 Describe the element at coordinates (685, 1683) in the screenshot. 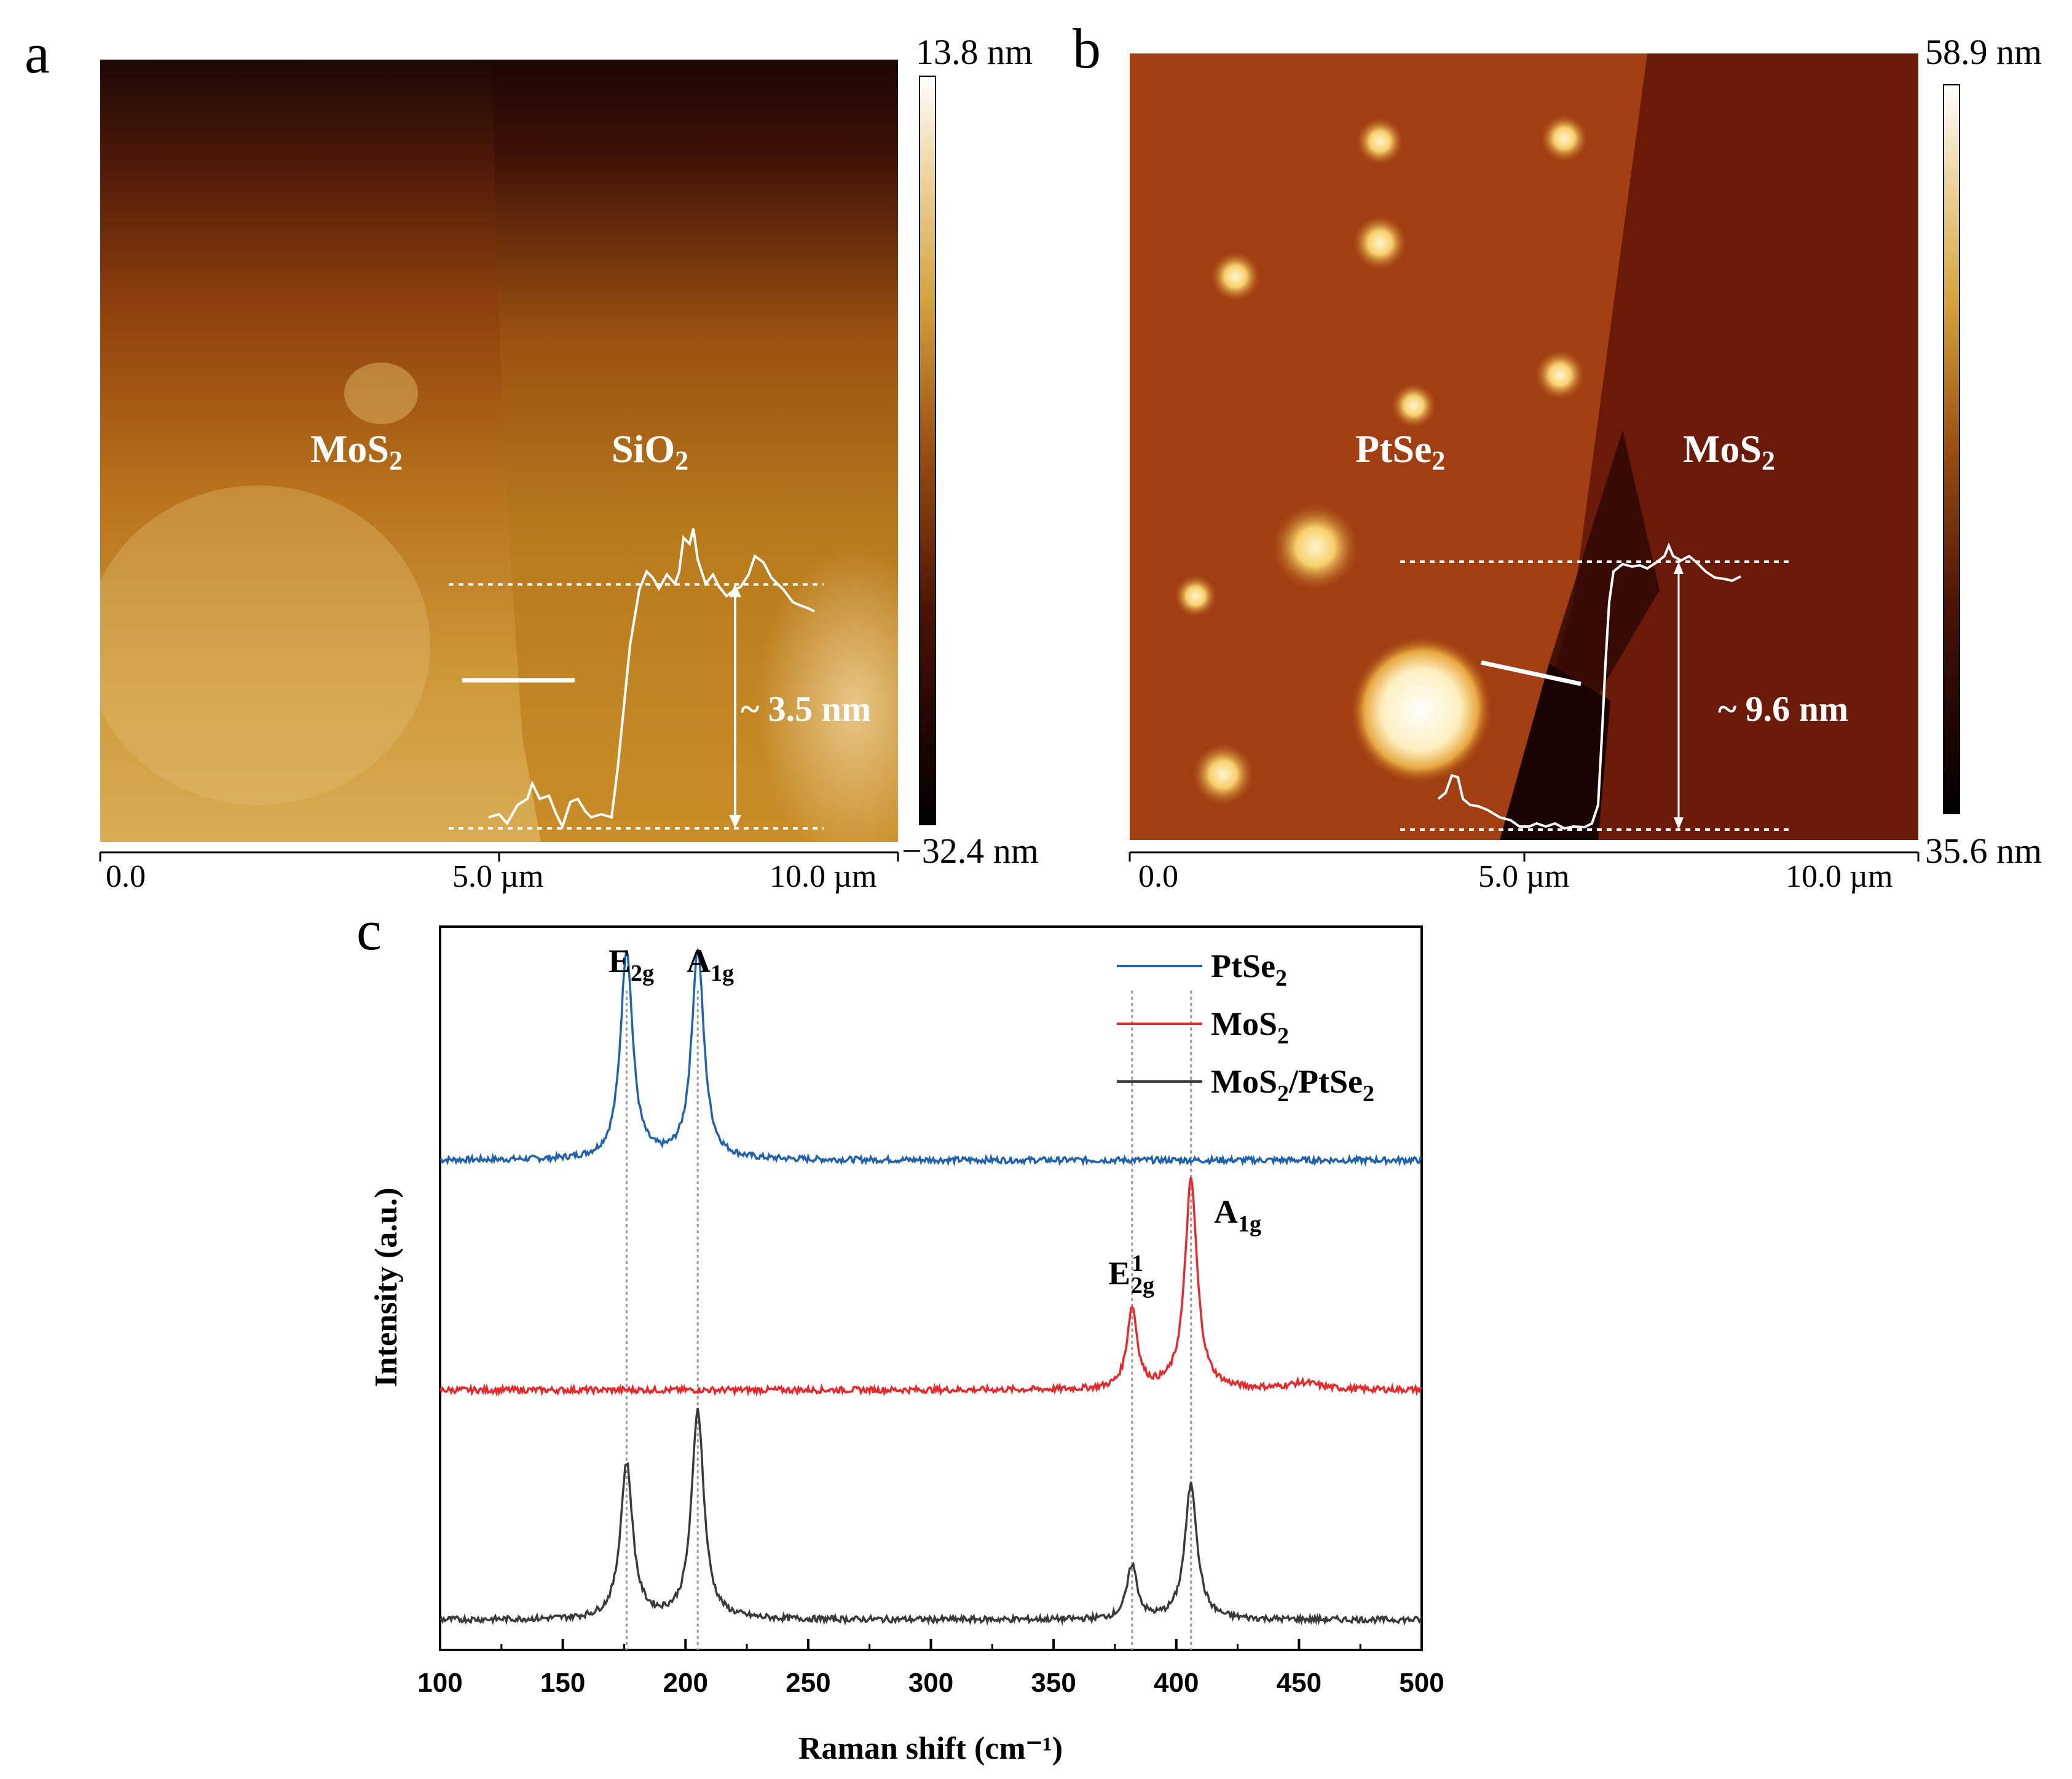

I see `x-tick-label-2: 200` at that location.